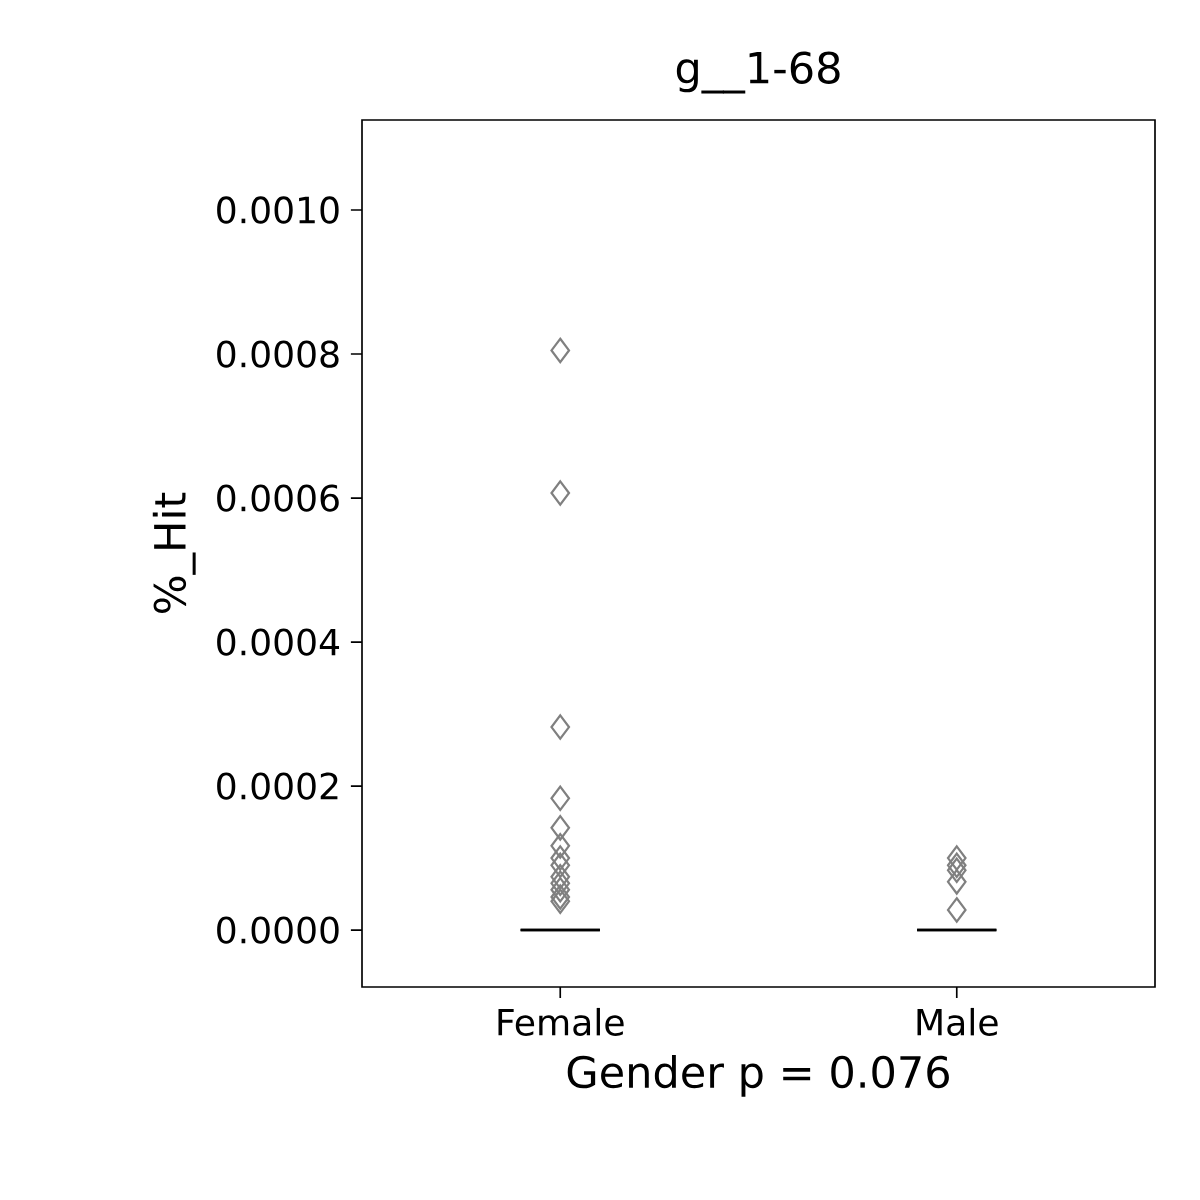 This screenshot has height=1200, width=1200. Describe the element at coordinates (174, 552) in the screenshot. I see `y-axis-title: %_Hit` at that location.